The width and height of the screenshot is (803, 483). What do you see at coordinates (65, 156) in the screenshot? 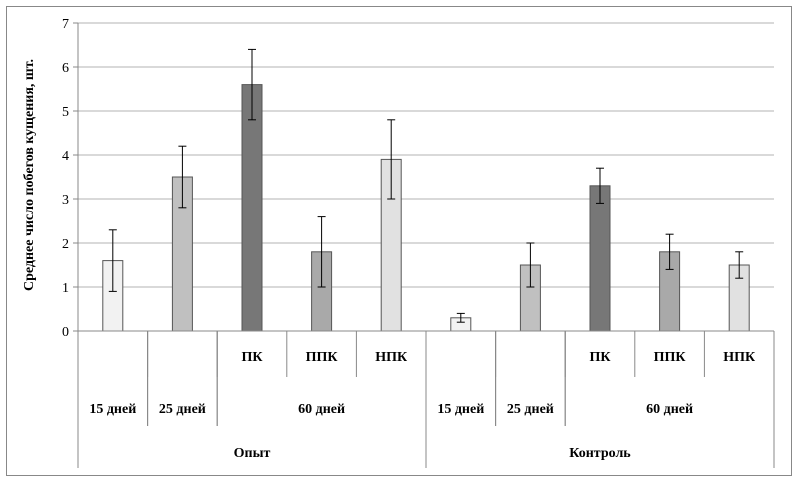
I see `y-tick-label: 4` at bounding box center [65, 156].